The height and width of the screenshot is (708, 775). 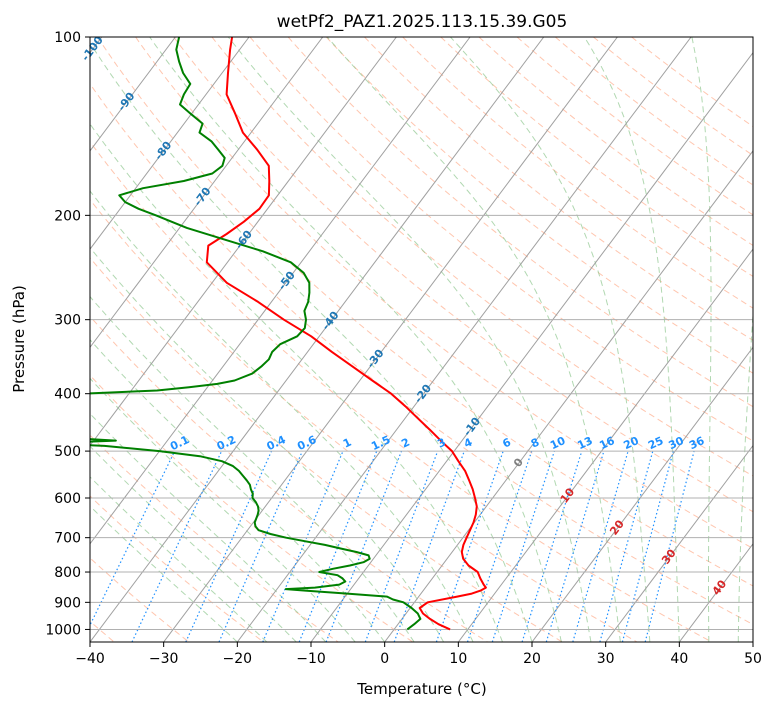 I want to click on chart-title: wetPf2_PAZ1.2025.113.15.39.G05, so click(x=422, y=22).